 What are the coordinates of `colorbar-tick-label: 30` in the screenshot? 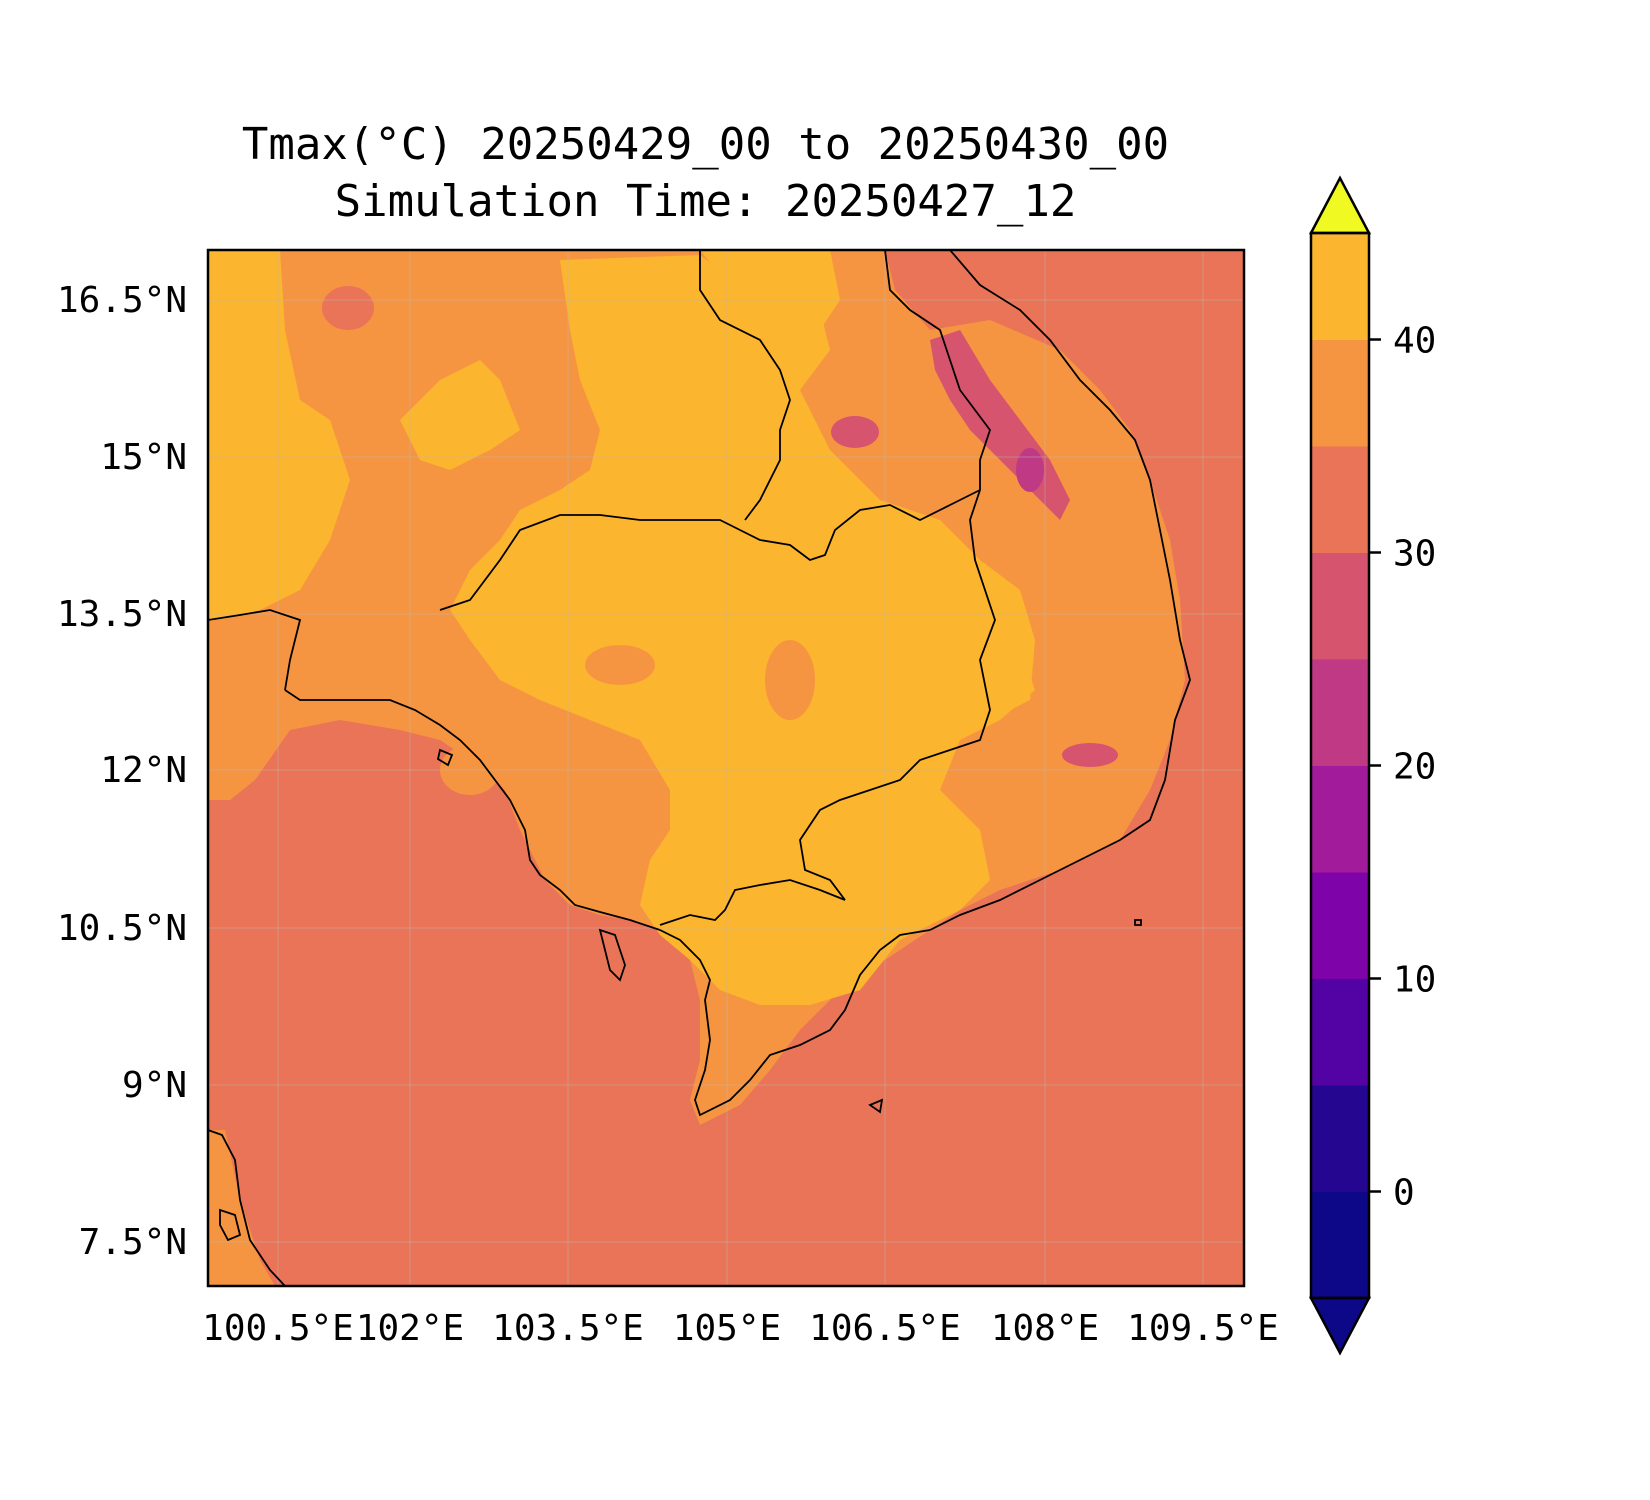 It's located at (1414, 554).